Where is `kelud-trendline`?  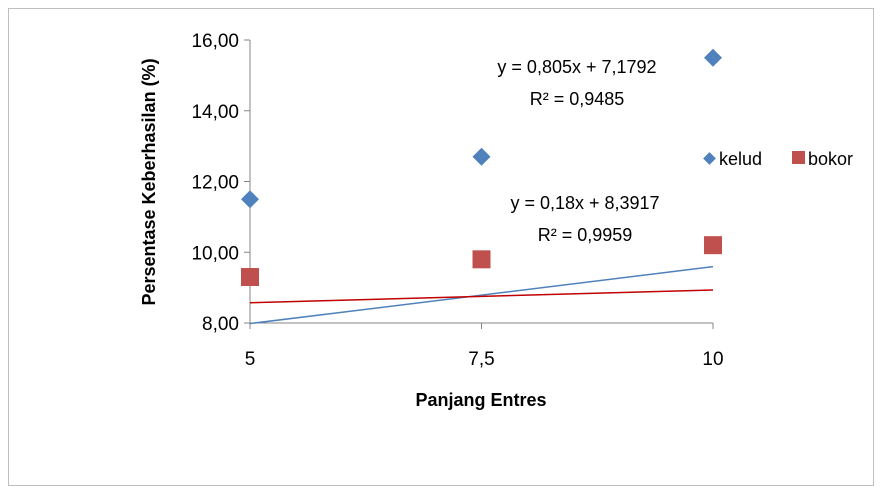 kelud-trendline is located at coordinates (481, 295).